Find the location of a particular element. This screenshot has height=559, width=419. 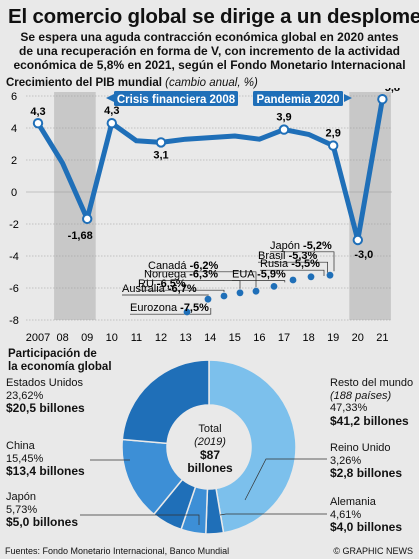

forecast-value: -5,3% is located at coordinates (303, 256).